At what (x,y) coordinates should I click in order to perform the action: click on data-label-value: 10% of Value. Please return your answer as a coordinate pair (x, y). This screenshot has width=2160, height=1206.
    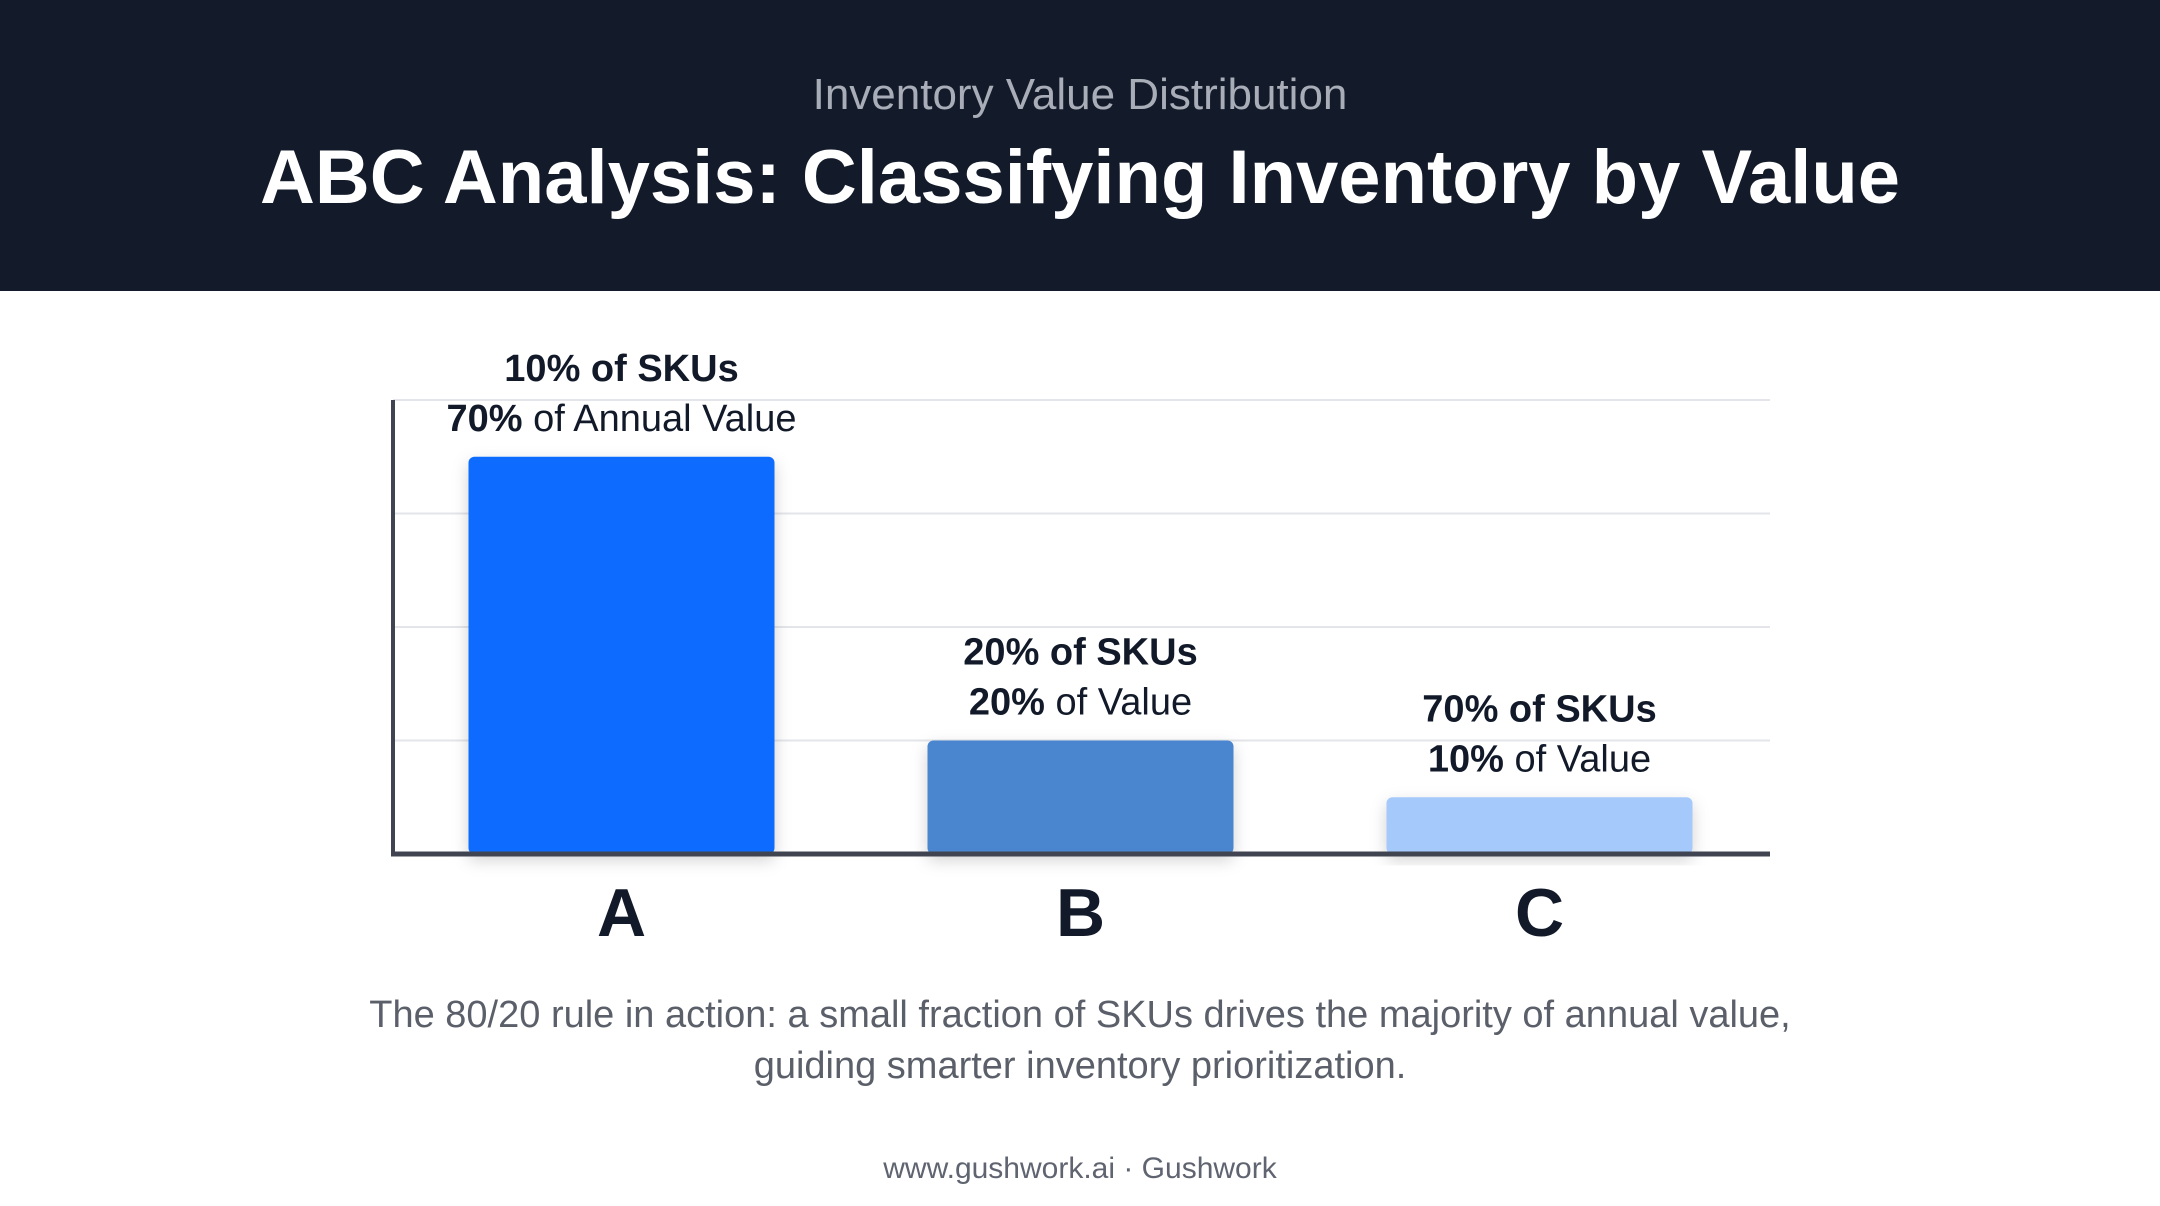
    Looking at the image, I should click on (1539, 759).